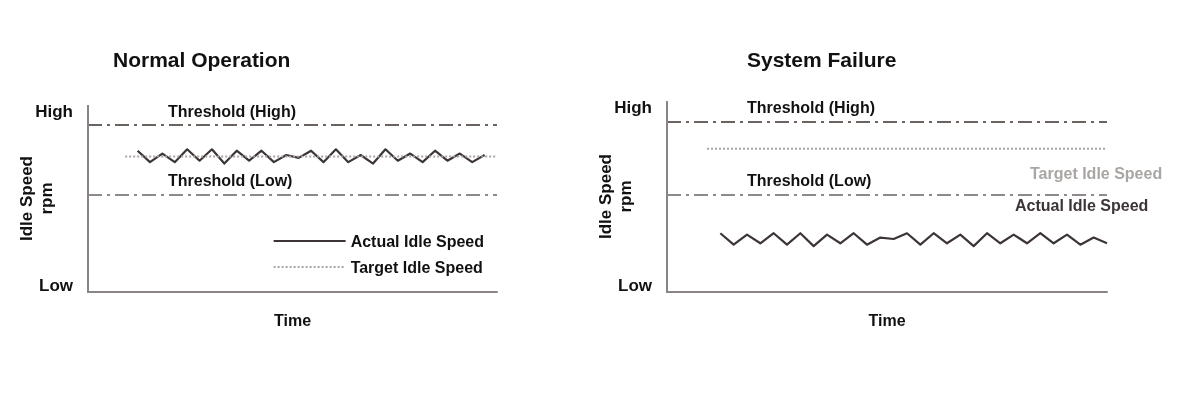 Image resolution: width=1200 pixels, height=399 pixels. What do you see at coordinates (416, 267) in the screenshot?
I see `legend-label: Target Idle Speed` at bounding box center [416, 267].